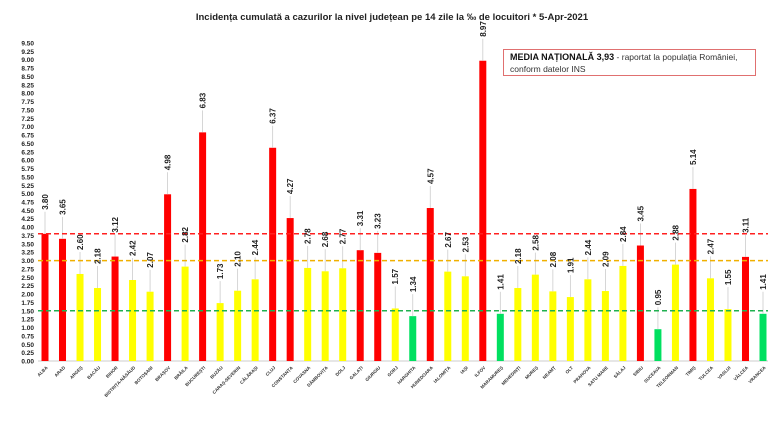  Describe the element at coordinates (658, 297) in the screenshot. I see `value-label: 0.95` at that location.